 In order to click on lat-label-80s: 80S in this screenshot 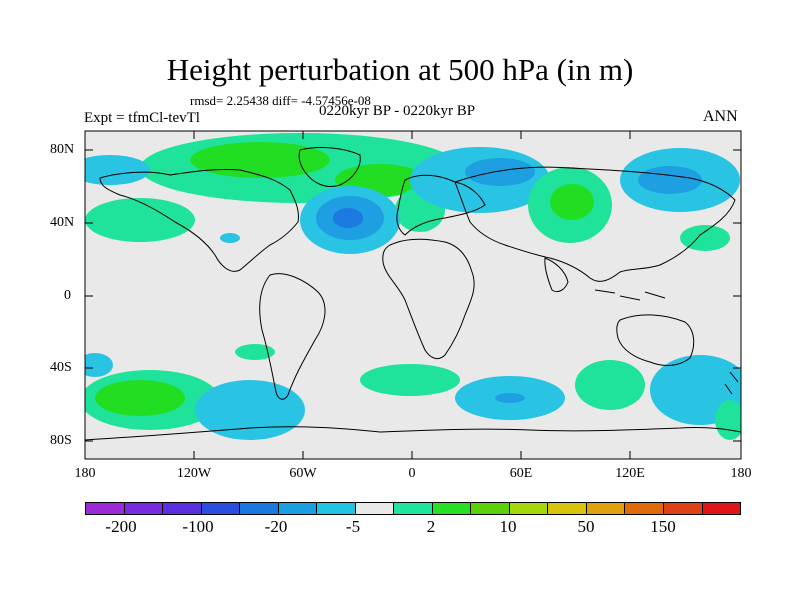, I will do `click(61, 440)`.